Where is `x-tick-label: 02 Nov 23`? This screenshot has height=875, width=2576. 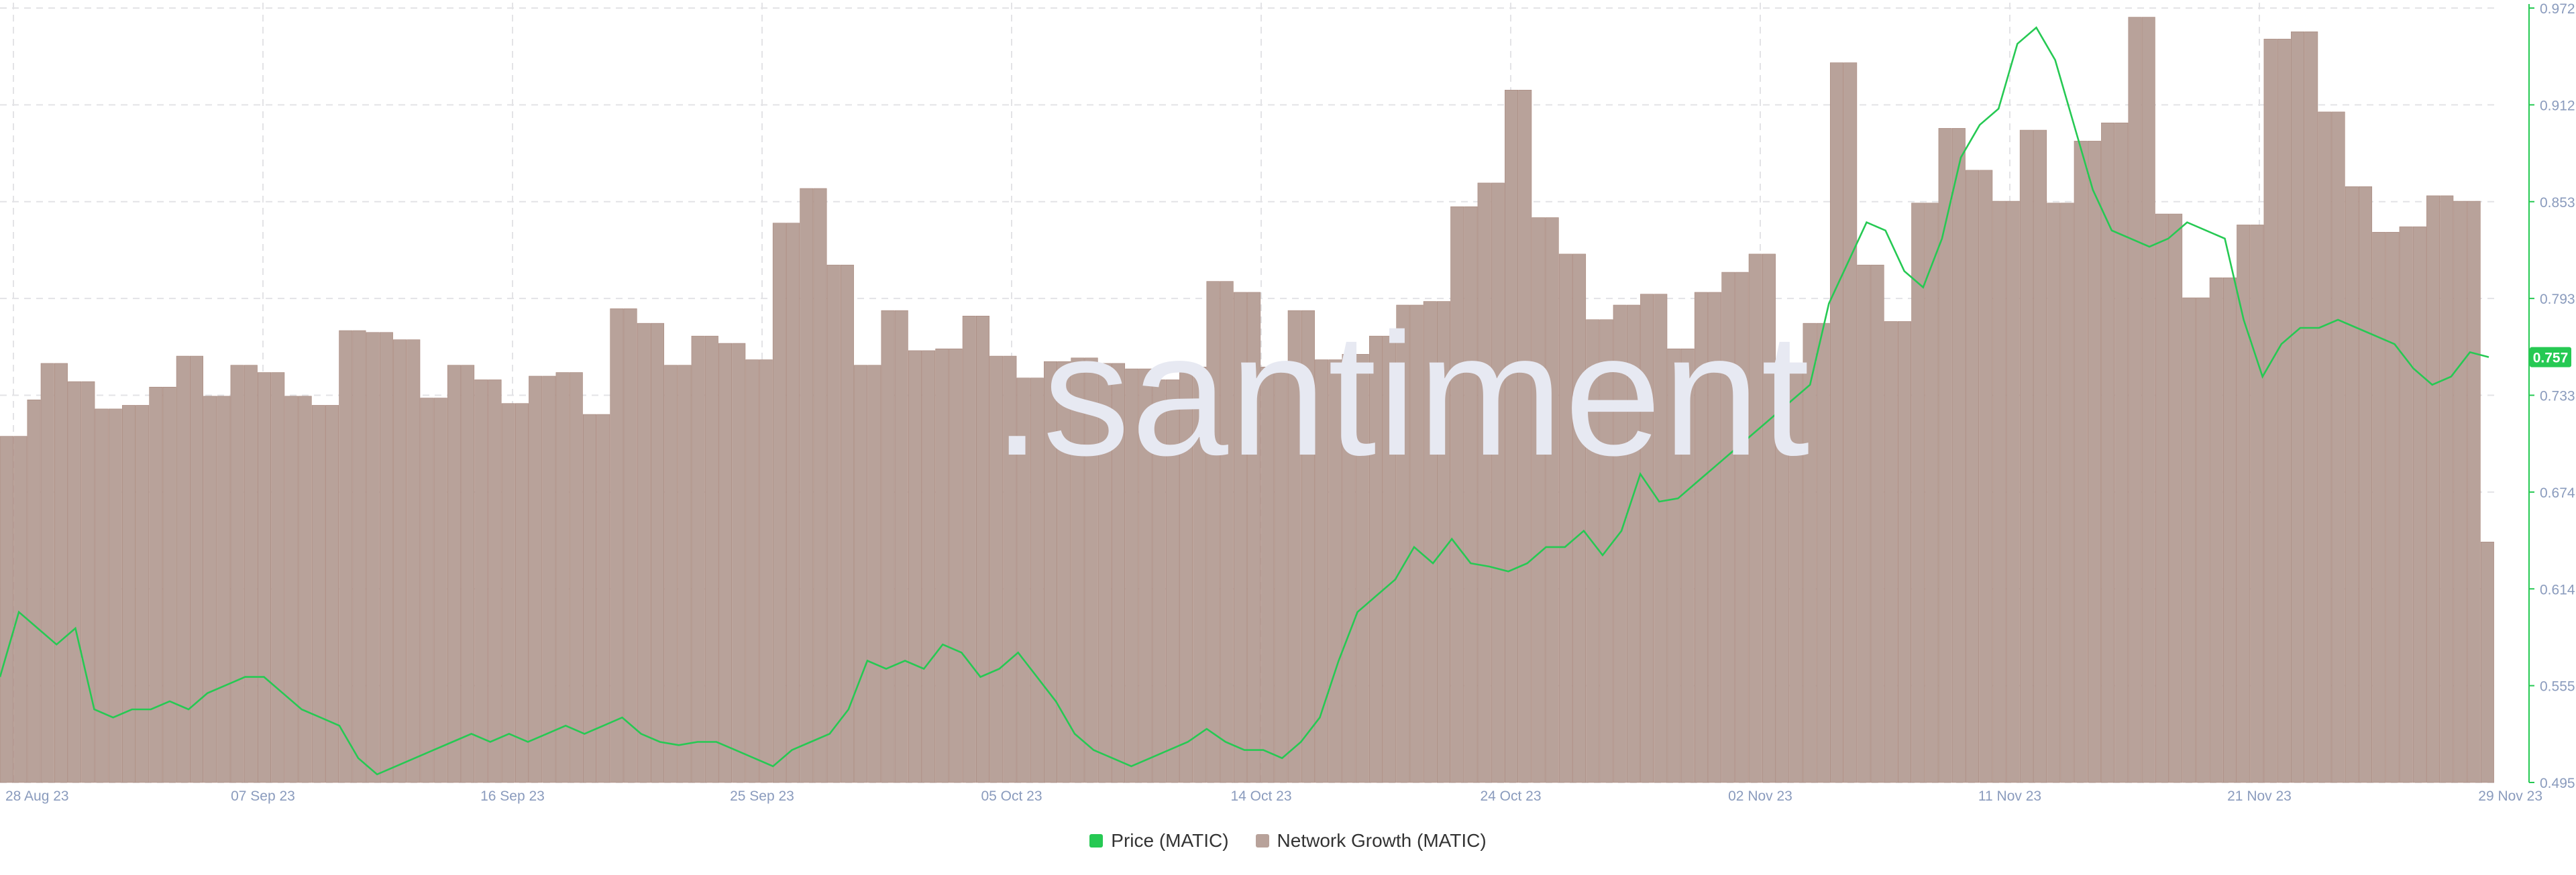 x-tick-label: 02 Nov 23 is located at coordinates (1760, 796).